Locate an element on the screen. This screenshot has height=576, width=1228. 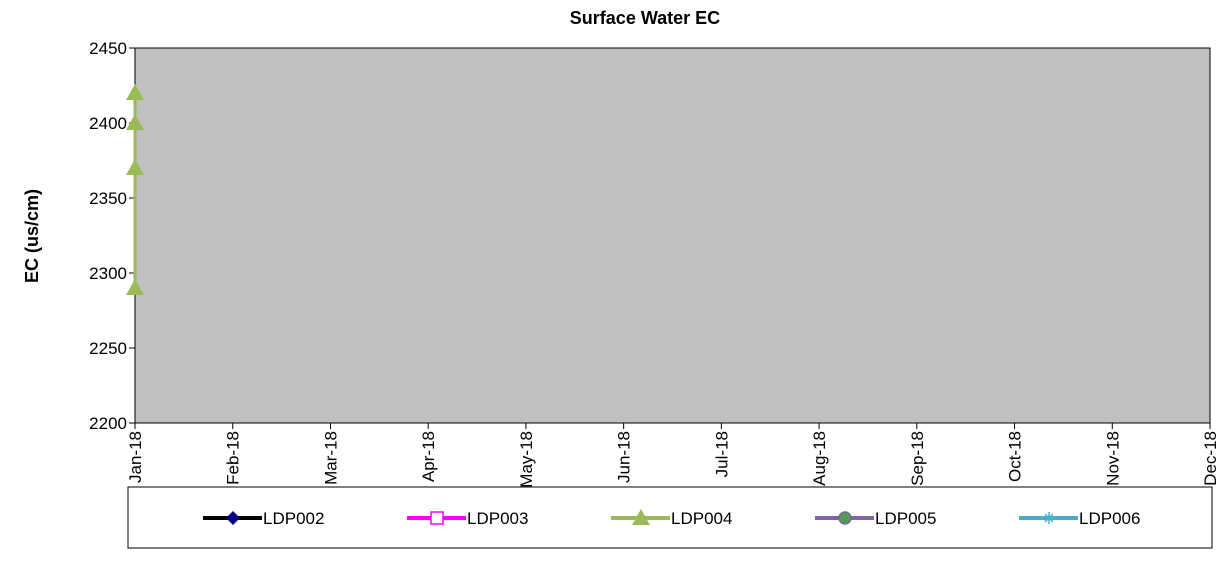
x-tick-label: Feb-18 is located at coordinates (233, 458).